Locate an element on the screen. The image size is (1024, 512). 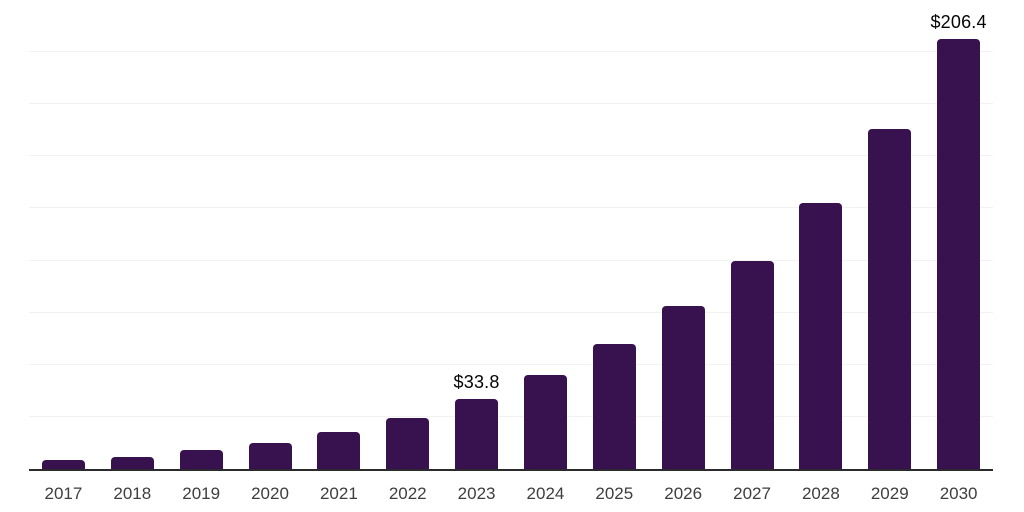
bar-2019 is located at coordinates (201, 459).